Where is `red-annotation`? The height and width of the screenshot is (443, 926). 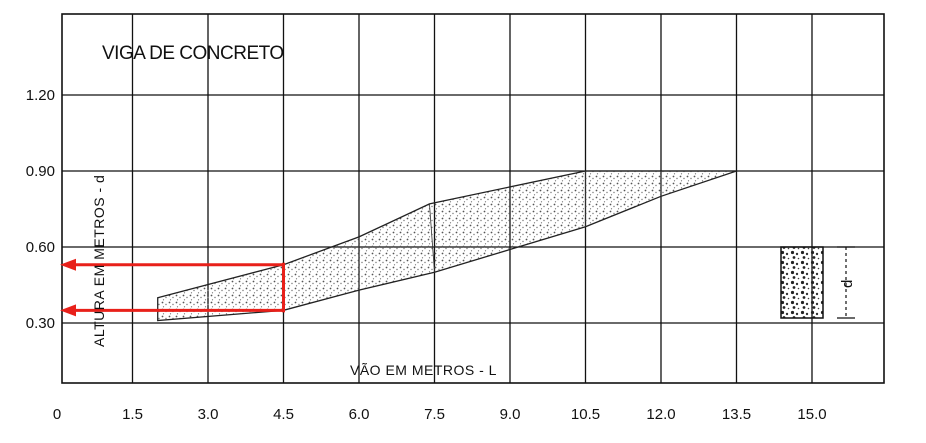 red-annotation is located at coordinates (172, 287).